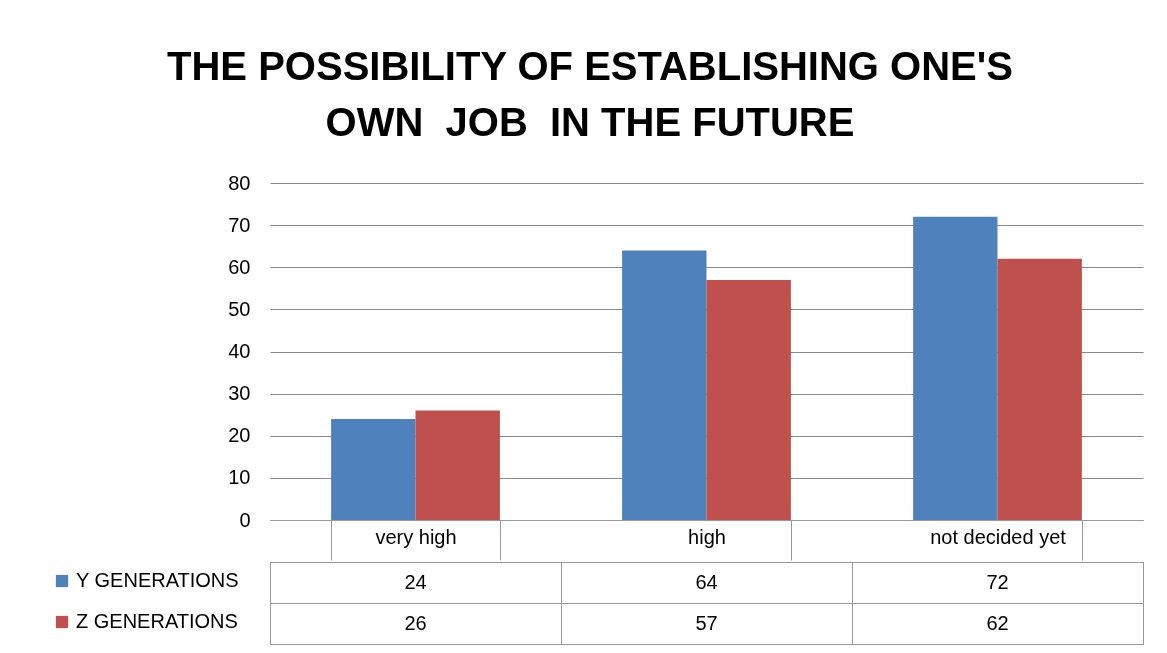  What do you see at coordinates (239, 182) in the screenshot?
I see `y-tick-label: 80` at bounding box center [239, 182].